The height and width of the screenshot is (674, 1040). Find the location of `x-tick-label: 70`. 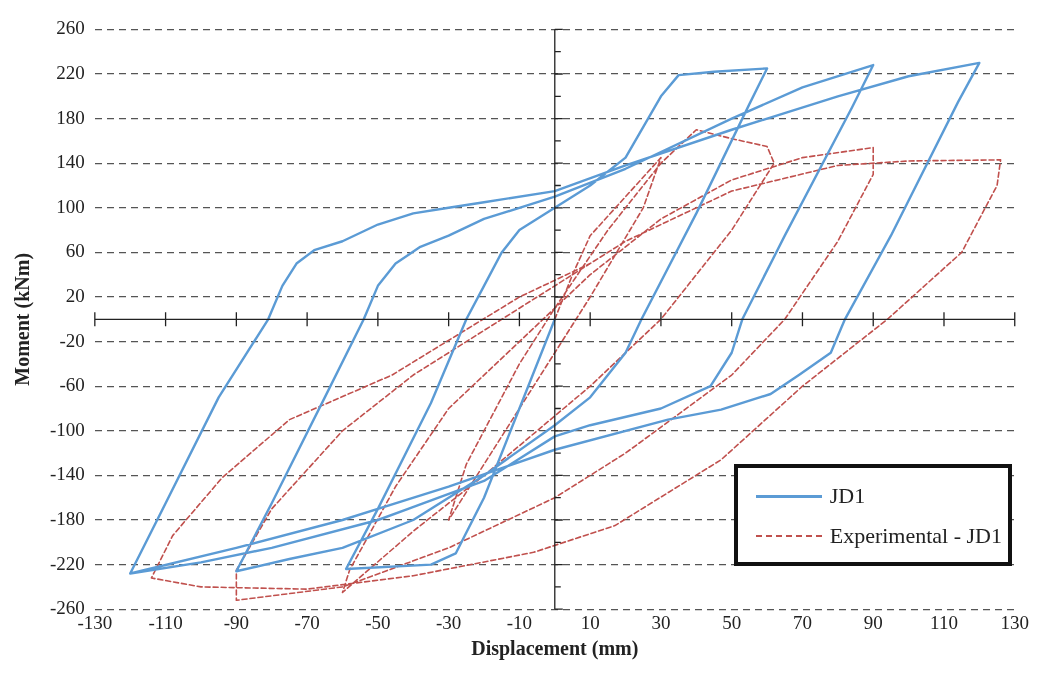

x-tick-label: 70 is located at coordinates (802, 622).